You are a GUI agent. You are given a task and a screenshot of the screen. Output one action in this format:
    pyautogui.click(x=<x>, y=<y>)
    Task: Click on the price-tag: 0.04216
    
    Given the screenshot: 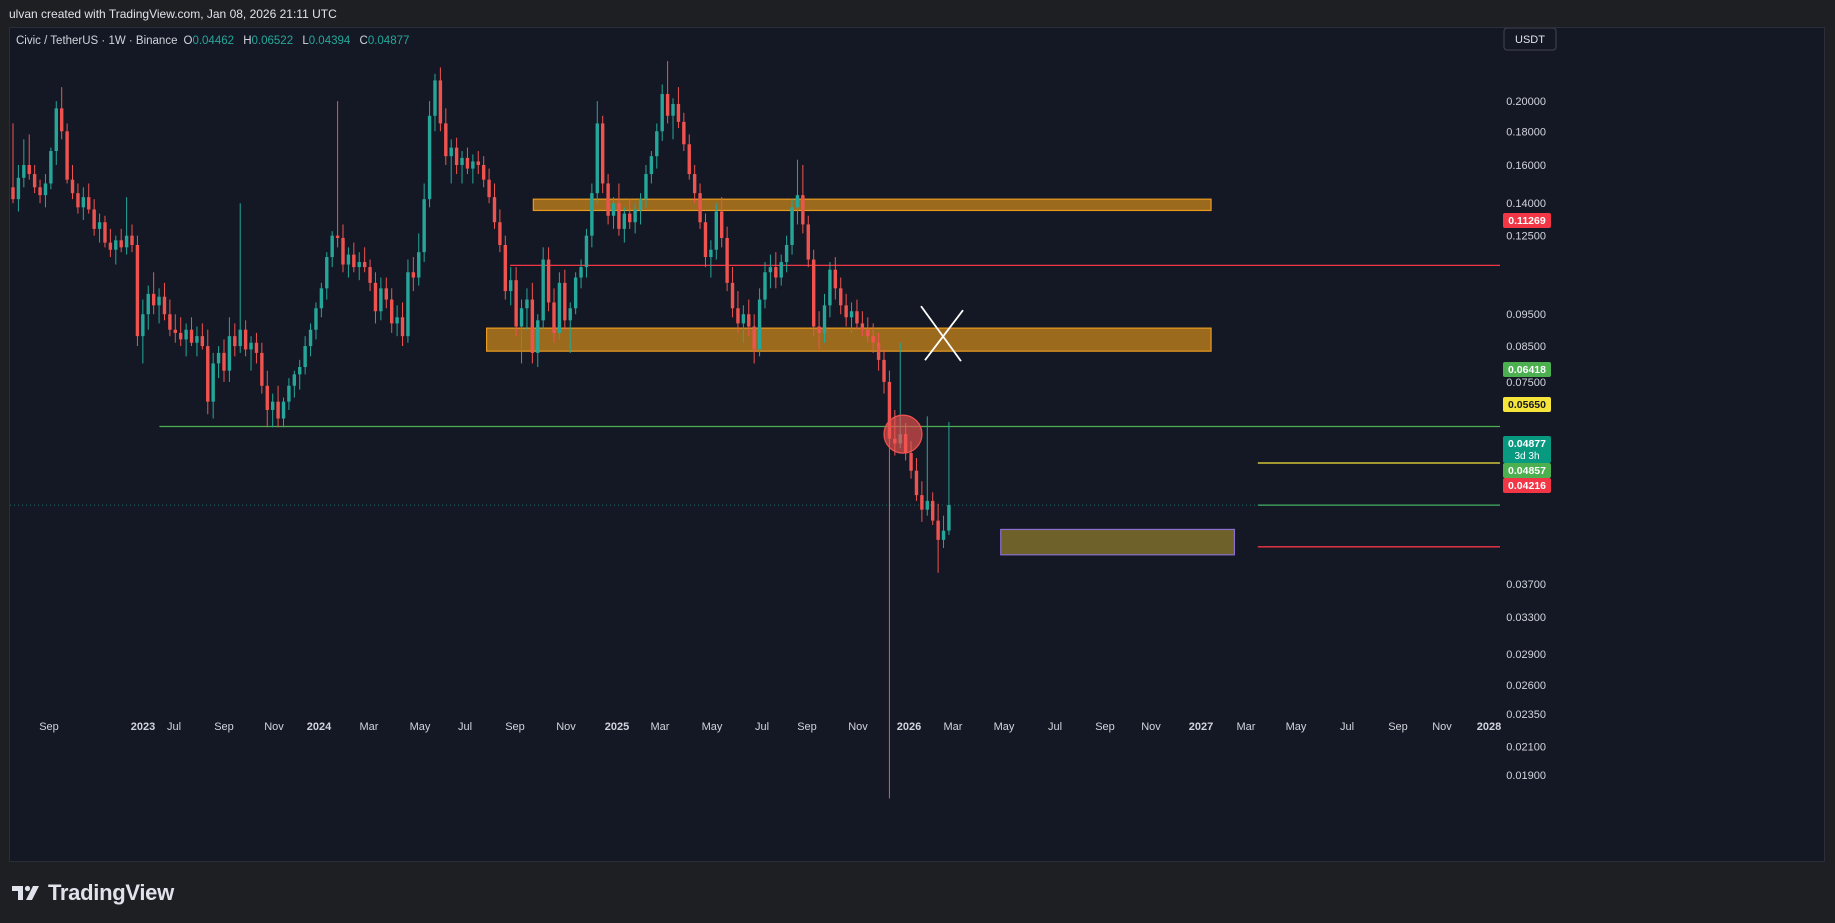 What is the action you would take?
    pyautogui.click(x=1527, y=485)
    